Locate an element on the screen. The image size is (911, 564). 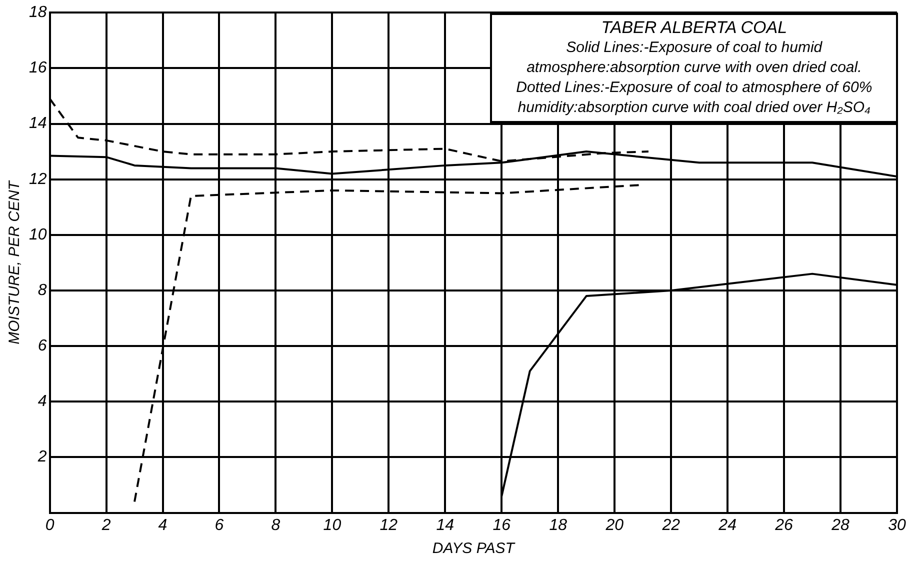
x-tick-label: 12 is located at coordinates (389, 525).